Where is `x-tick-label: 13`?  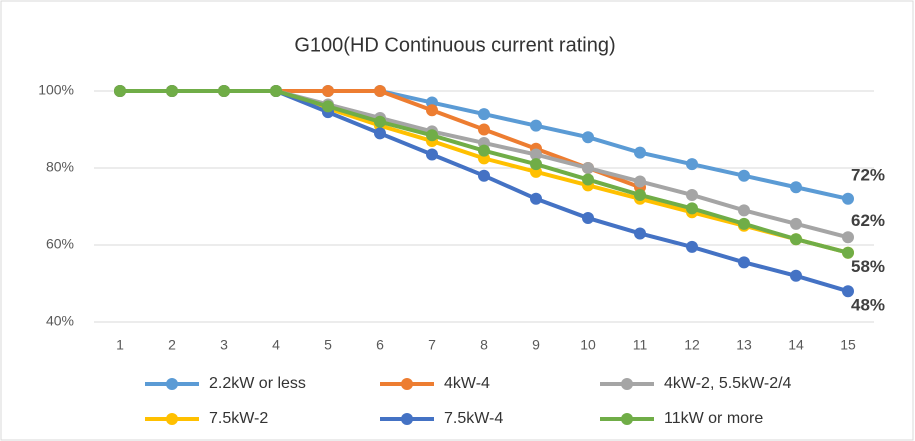
x-tick-label: 13 is located at coordinates (744, 345).